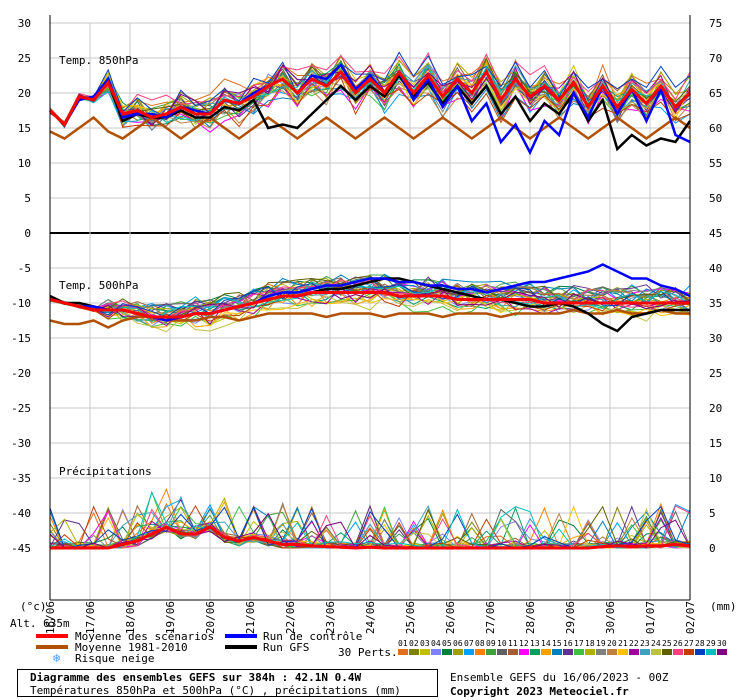 The image size is (740, 700). What do you see at coordinates (601, 643) in the screenshot?
I see `perturbation-id-label: 19` at bounding box center [601, 643].